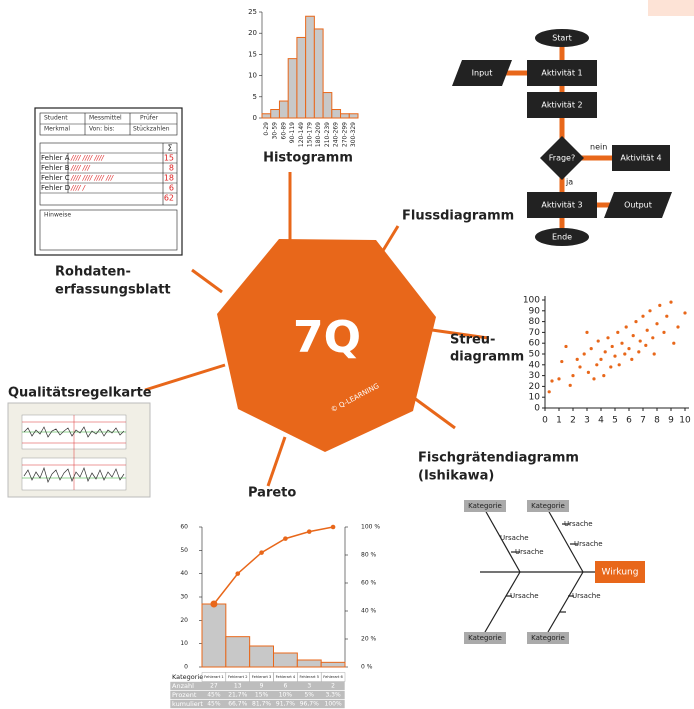 Image resolution: width=694 pixels, height=709 pixels. What do you see at coordinates (671, 8) in the screenshot?
I see `corner-tab` at bounding box center [671, 8].